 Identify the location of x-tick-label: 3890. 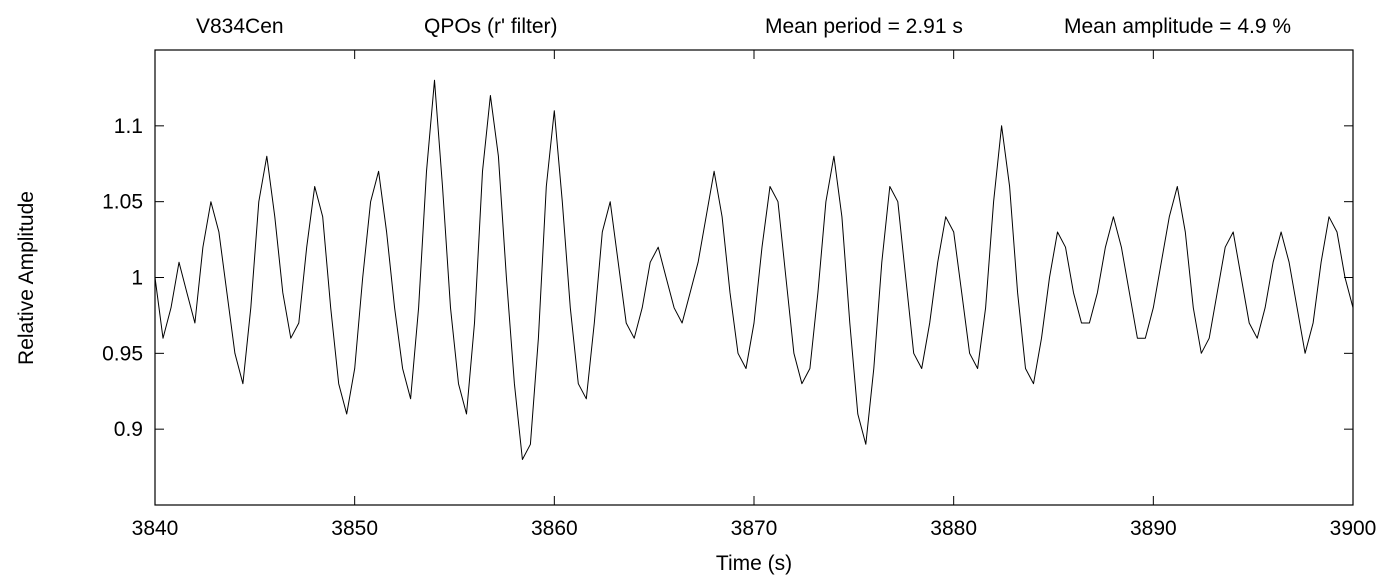
(1153, 528).